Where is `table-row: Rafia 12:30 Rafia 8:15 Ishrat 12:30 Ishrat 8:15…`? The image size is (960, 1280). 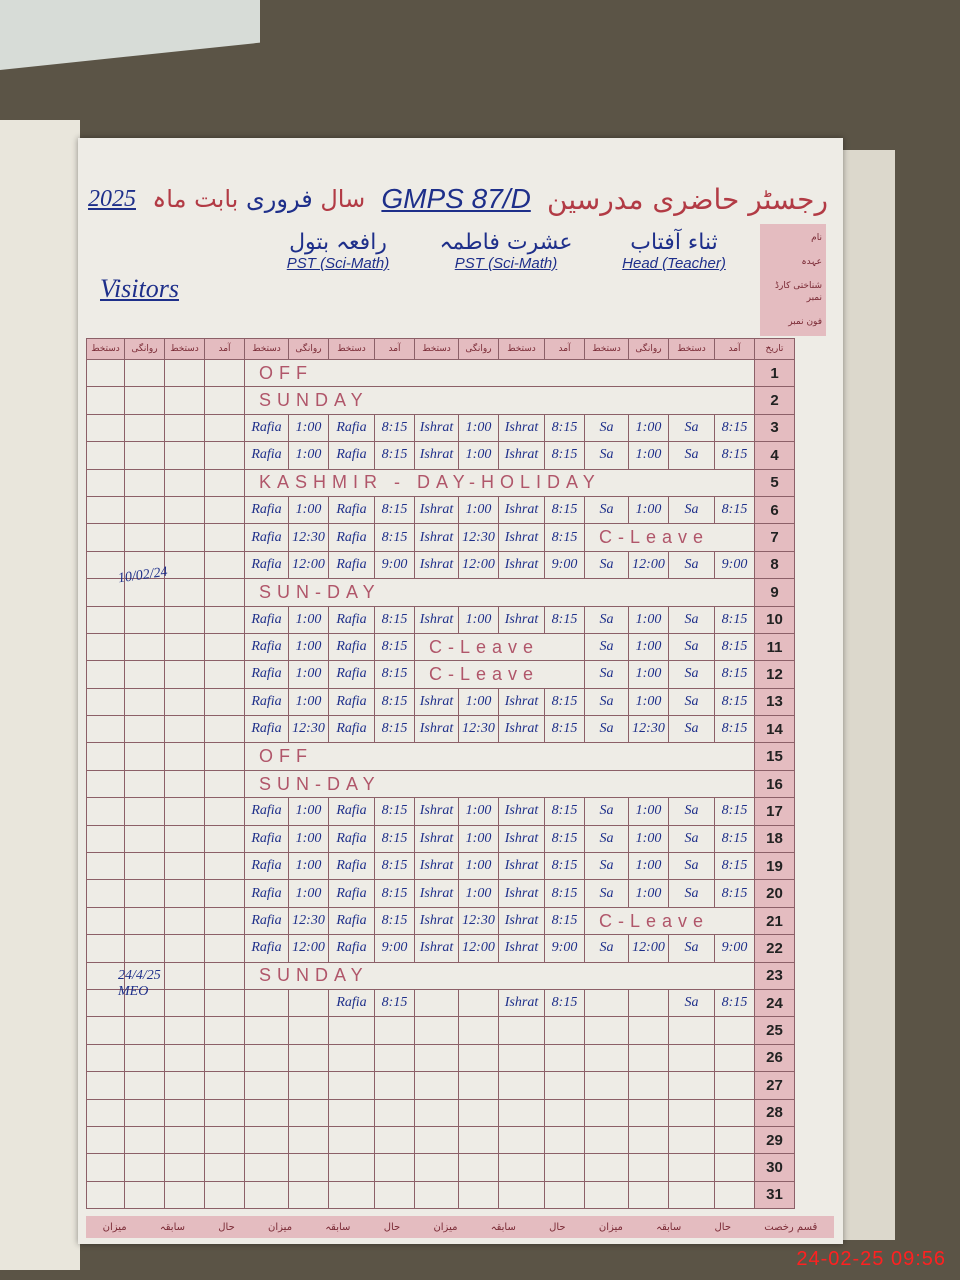 table-row: Rafia 12:30 Rafia 8:15 Ishrat 12:30 Ishrat 8:15… is located at coordinates (440, 729).